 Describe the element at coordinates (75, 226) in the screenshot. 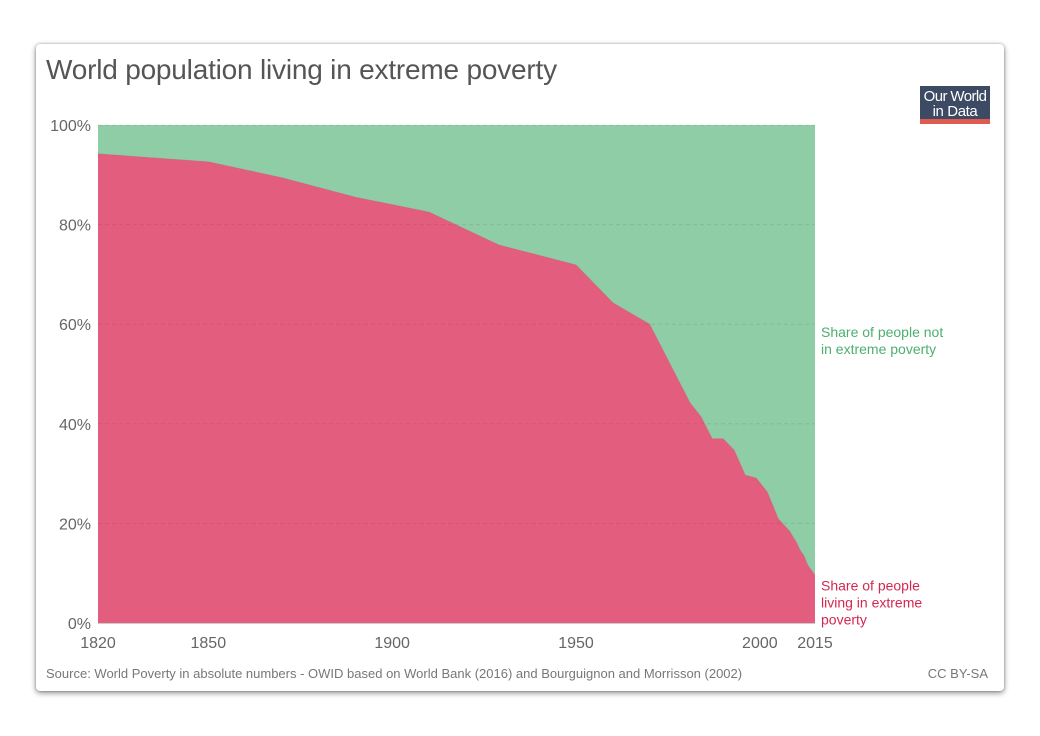

I see `y-tick-label: 80%` at that location.